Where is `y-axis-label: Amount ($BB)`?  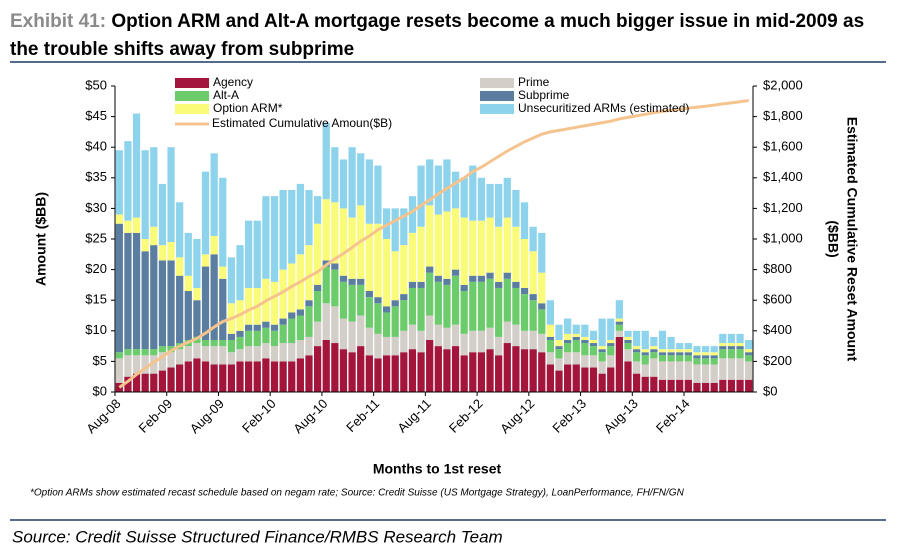
y-axis-label: Amount ($BB) is located at coordinates (41, 239).